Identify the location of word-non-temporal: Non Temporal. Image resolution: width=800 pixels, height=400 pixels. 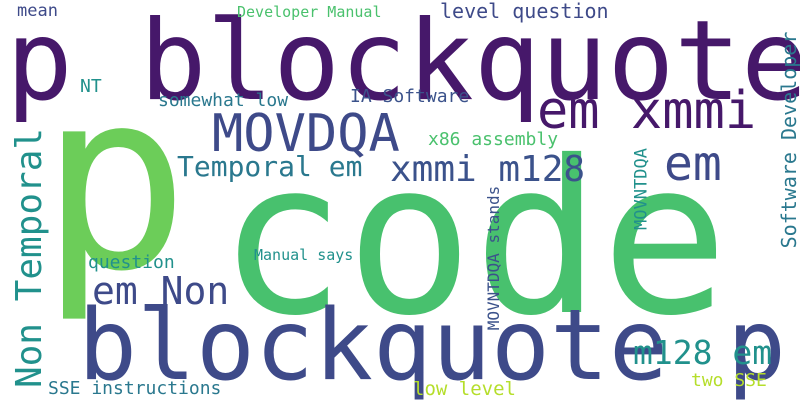
(29, 258).